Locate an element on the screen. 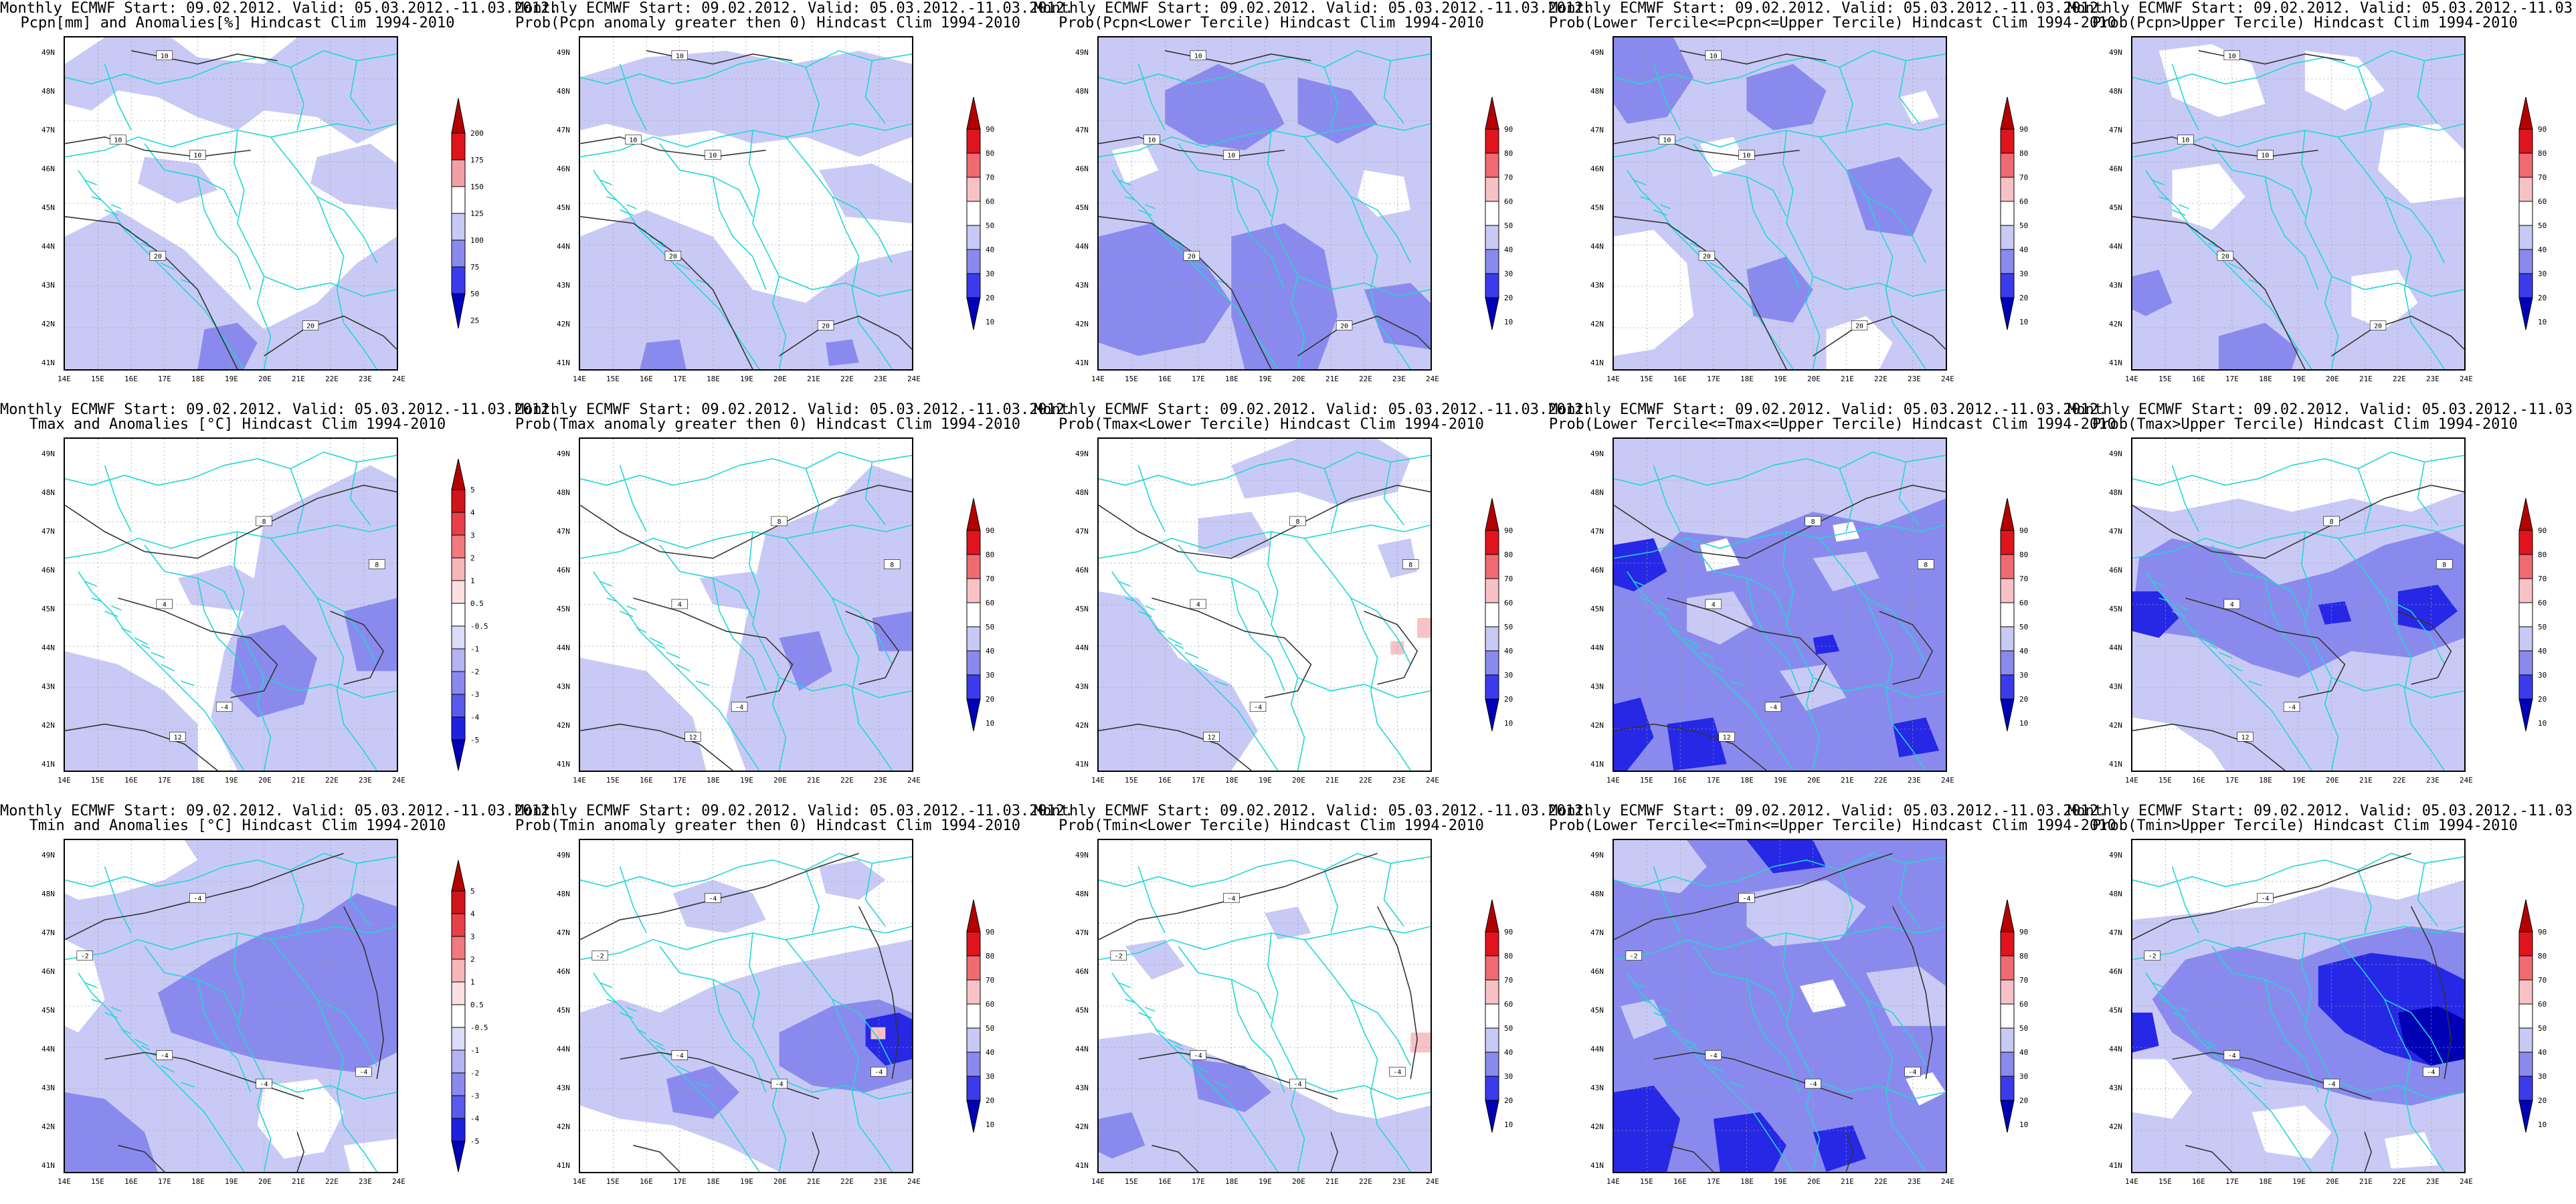 The width and height of the screenshot is (2576, 1204). colorbar-label: 4 is located at coordinates (472, 914).